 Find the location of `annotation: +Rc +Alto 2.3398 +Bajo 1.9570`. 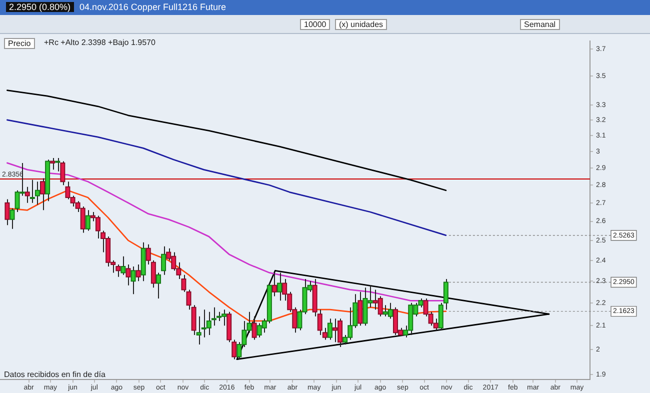

annotation: +Rc +Alto 2.3398 +Bajo 1.9570 is located at coordinates (100, 42).